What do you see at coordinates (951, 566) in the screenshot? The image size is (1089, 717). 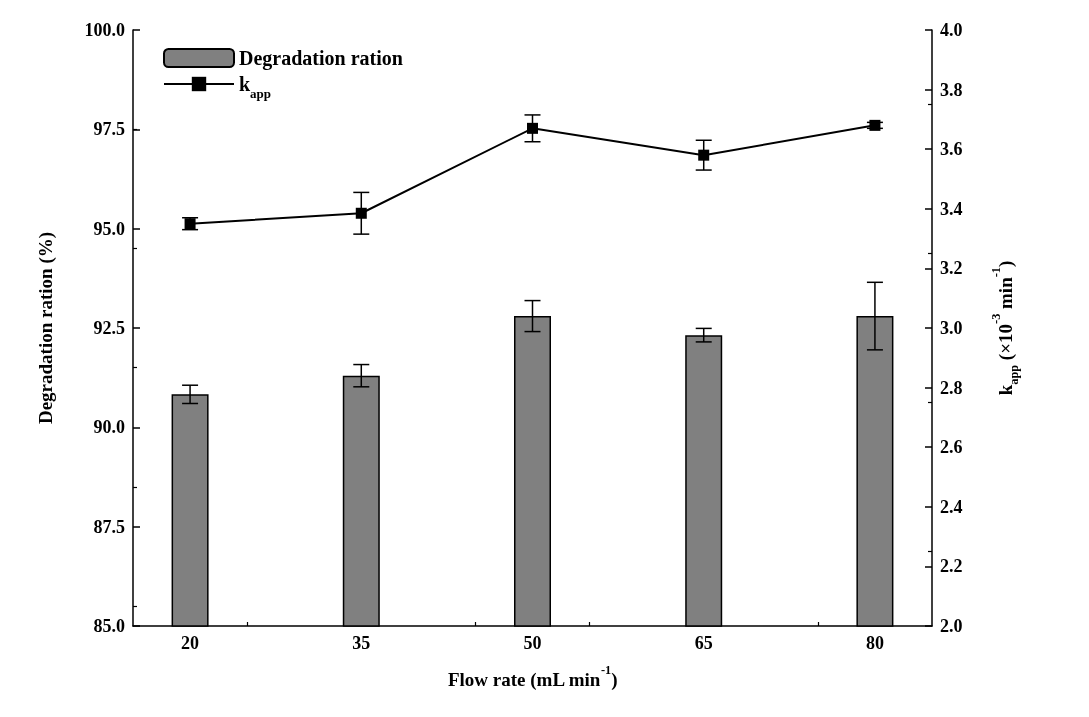 I see `y2-tick-label: 2.2` at bounding box center [951, 566].